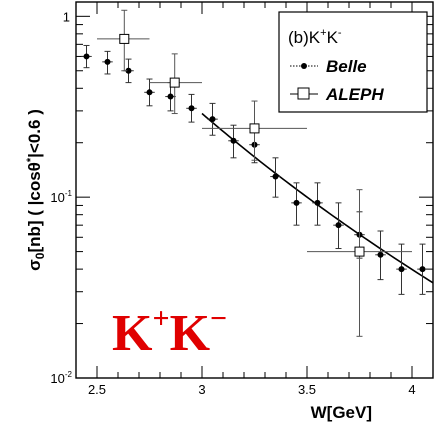 Image resolution: width=434 pixels, height=429 pixels. Describe the element at coordinates (354, 94) in the screenshot. I see `legend-aleph-label: ALEPH` at that location.